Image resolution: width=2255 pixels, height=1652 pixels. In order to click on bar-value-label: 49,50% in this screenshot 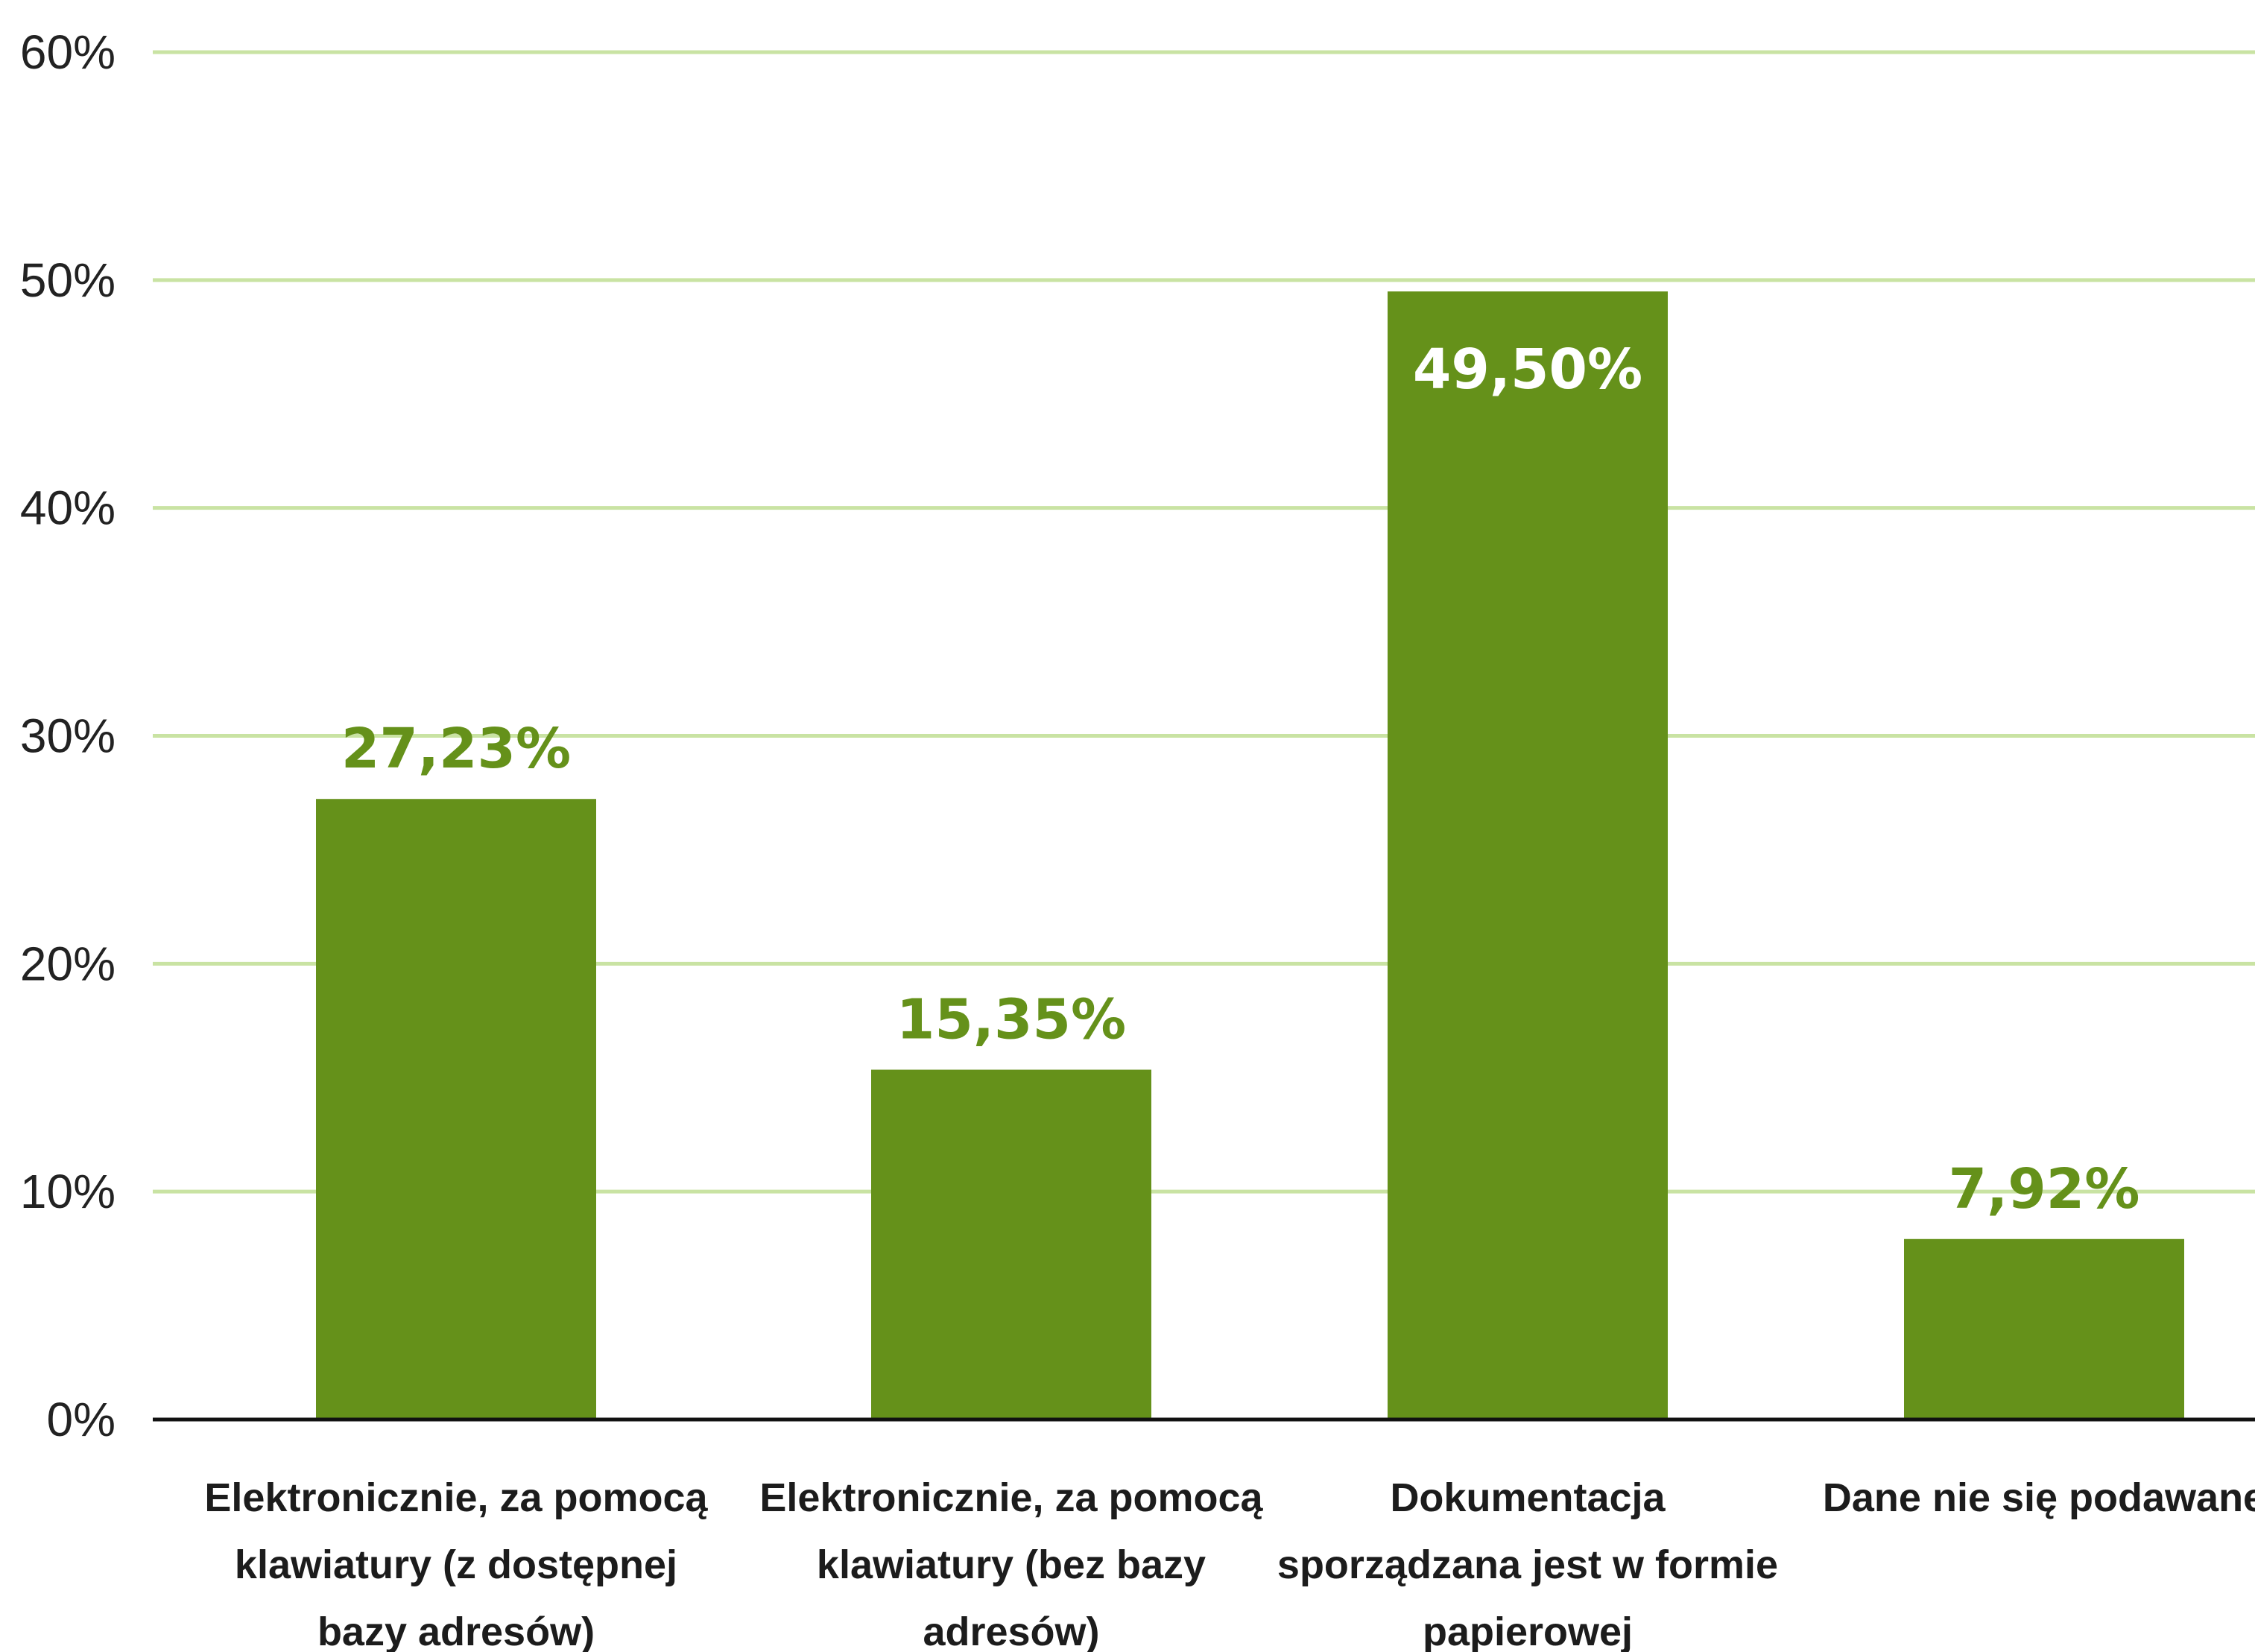, I will do `click(1527, 370)`.